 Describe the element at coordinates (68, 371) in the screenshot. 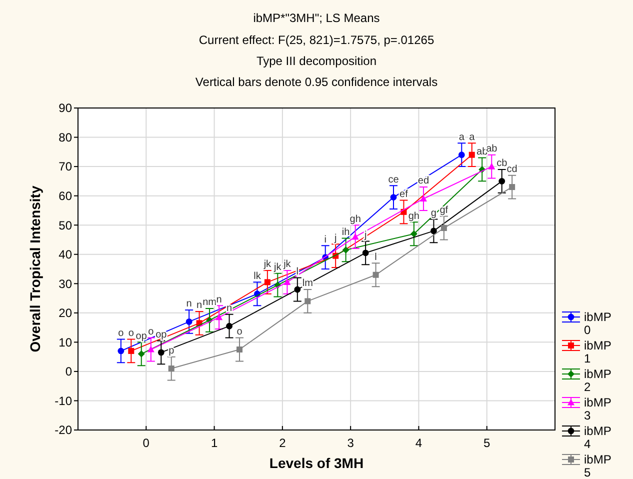

I see `y-tick-label: 0` at that location.